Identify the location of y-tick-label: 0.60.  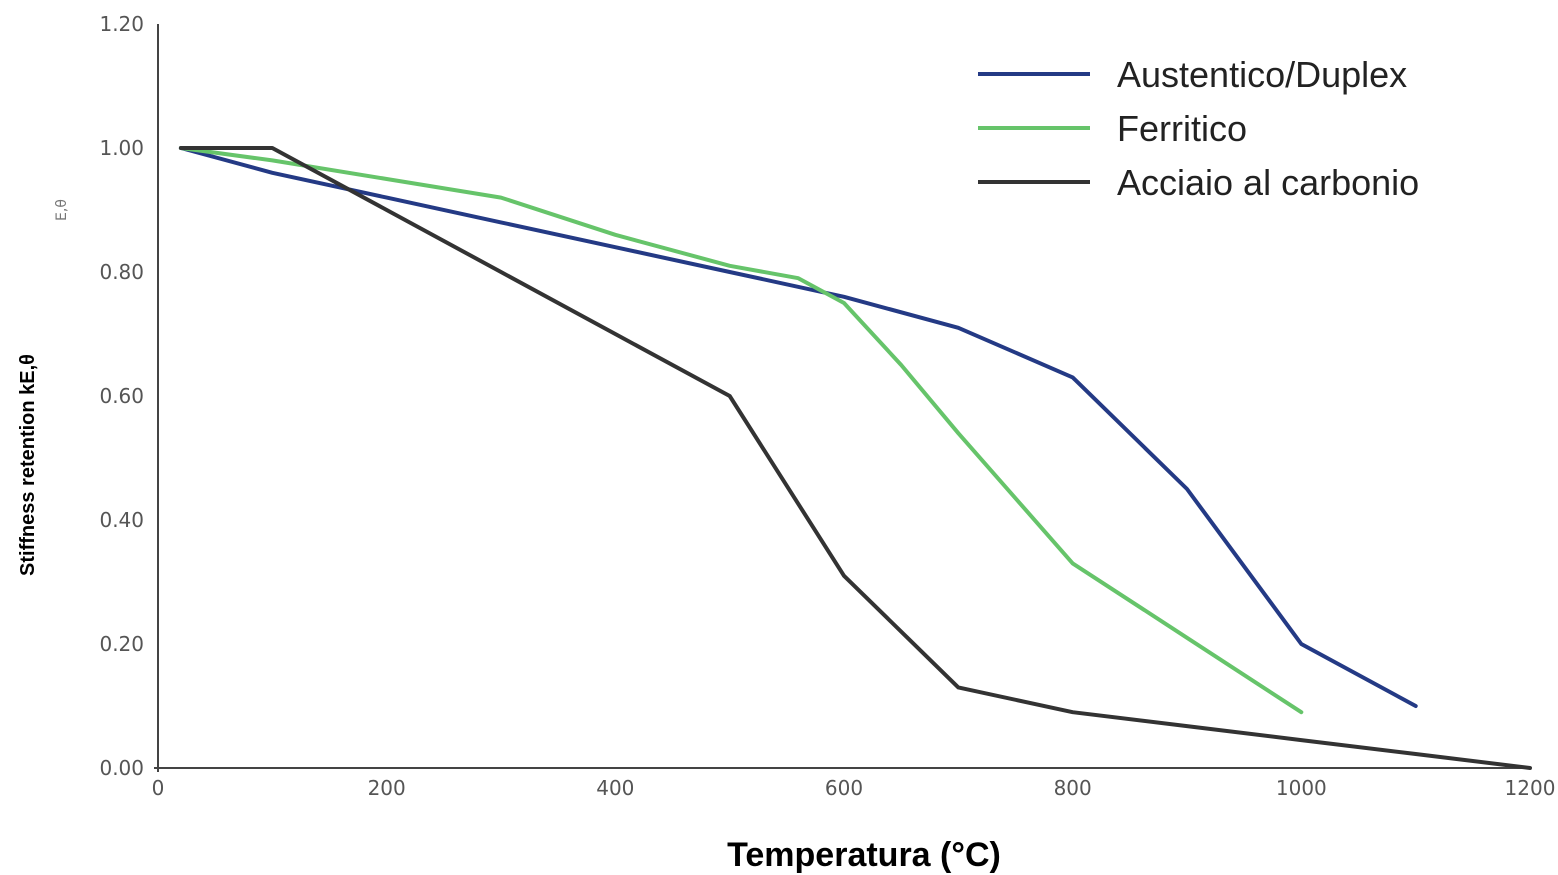
(121, 396).